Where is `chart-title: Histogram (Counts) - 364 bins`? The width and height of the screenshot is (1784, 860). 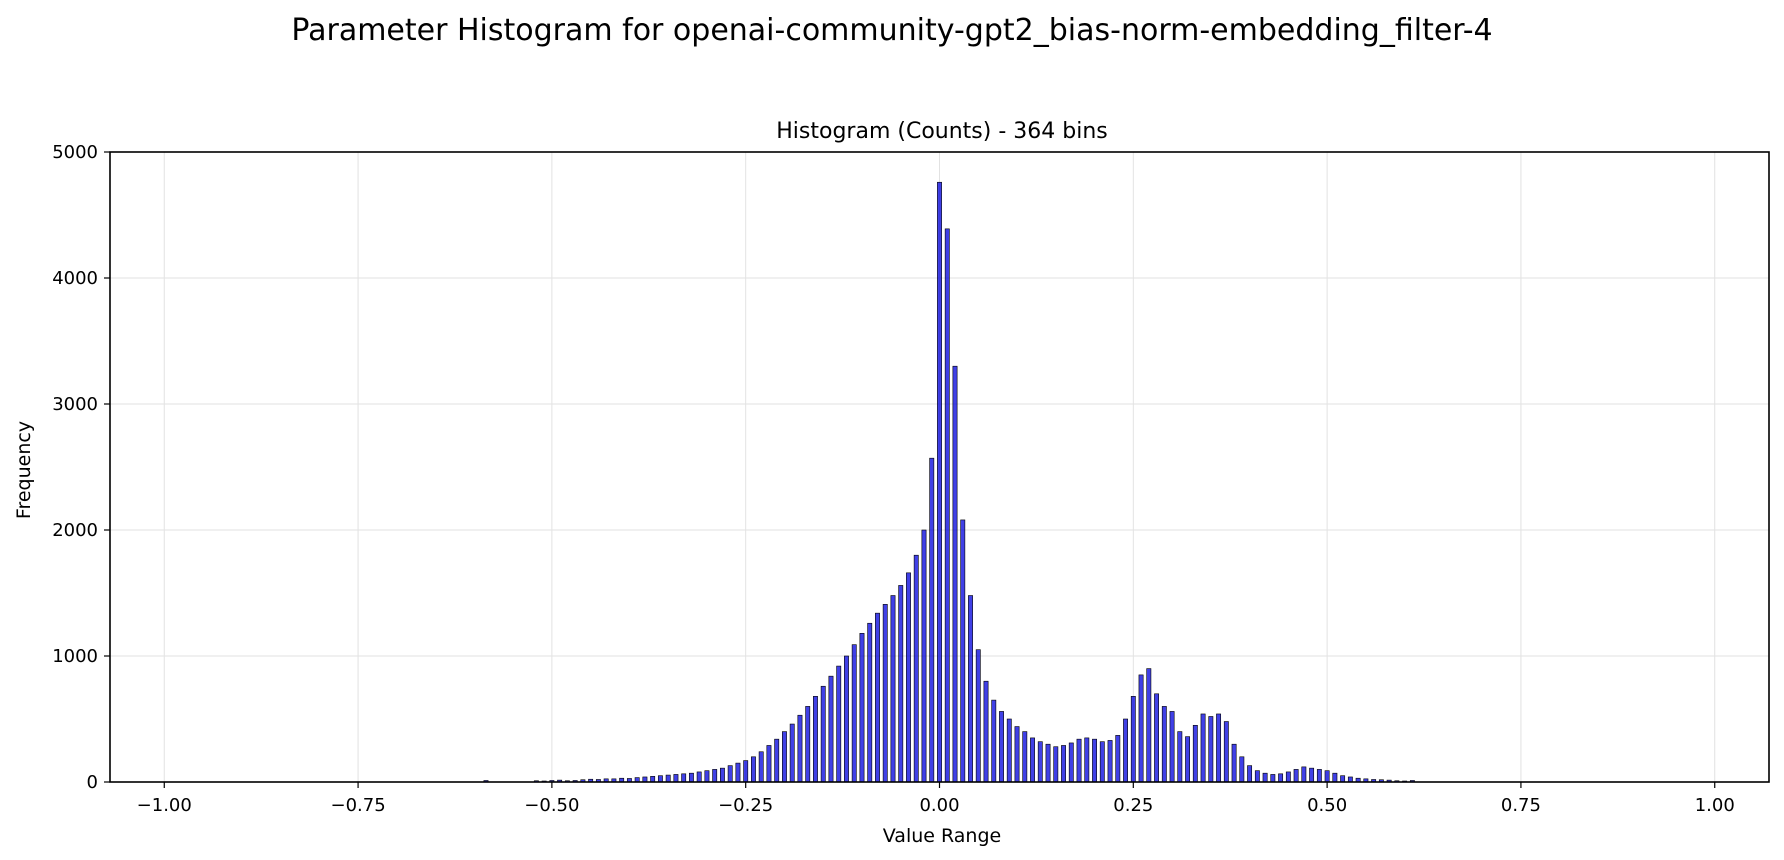
chart-title: Histogram (Counts) - 364 bins is located at coordinates (941, 131).